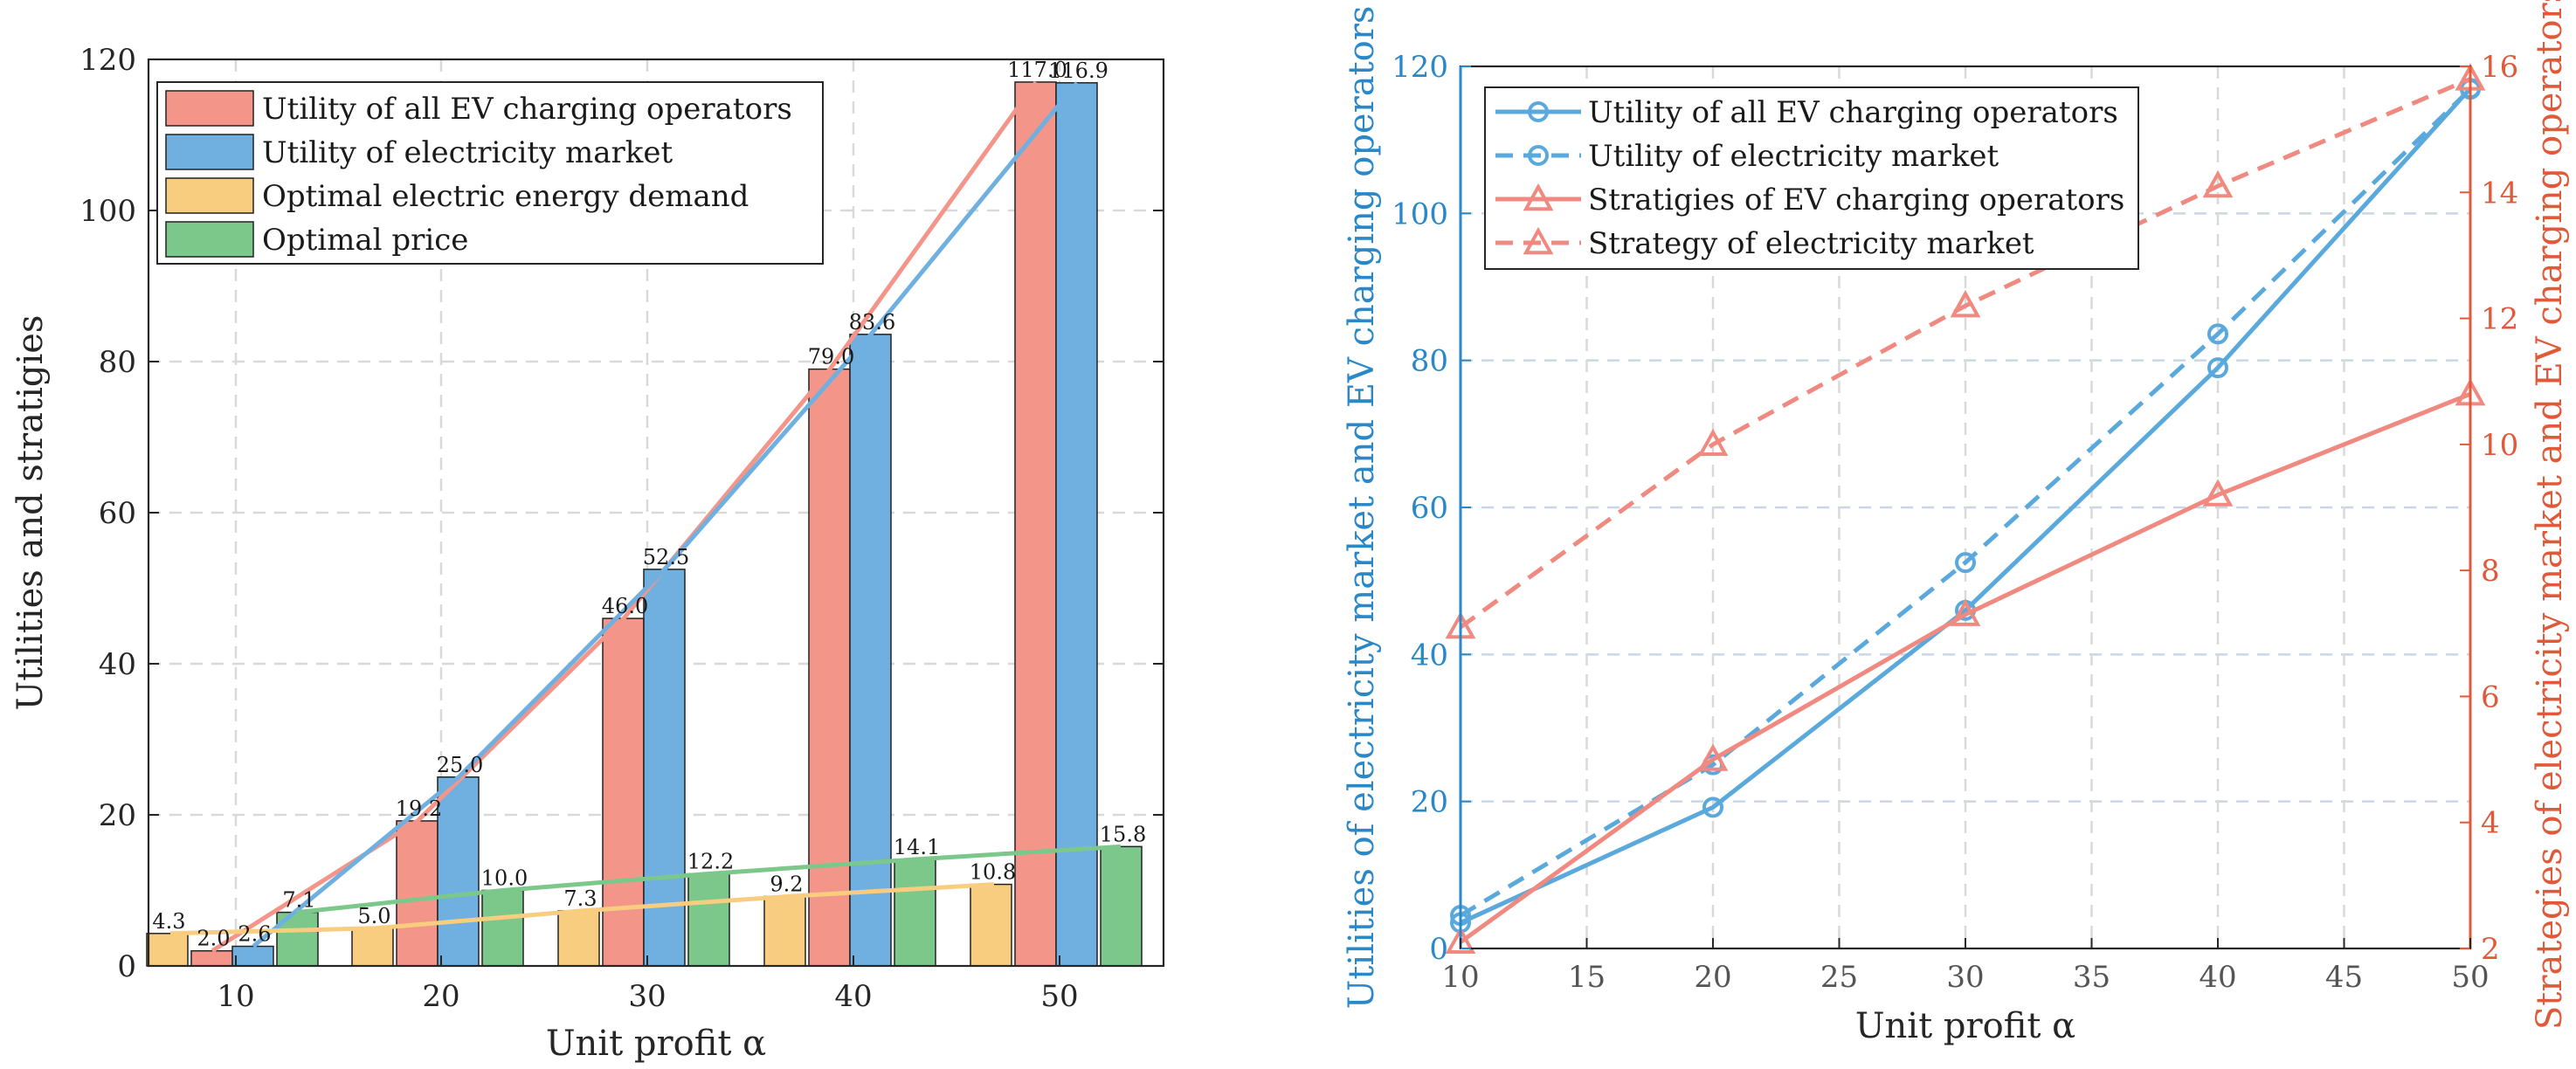  I want to click on right-chart-x-tick-label: 20, so click(1712, 977).